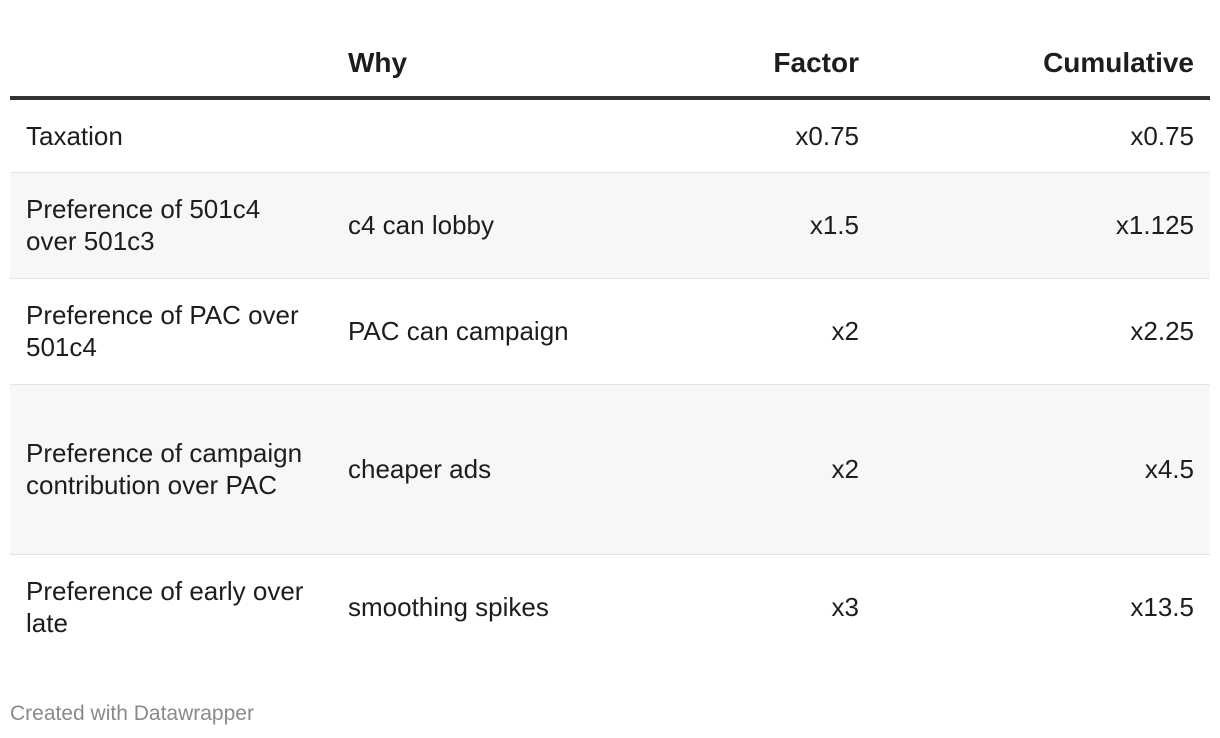 This screenshot has height=738, width=1220. Describe the element at coordinates (1042, 225) in the screenshot. I see `cell-cumulative: x1.125` at that location.